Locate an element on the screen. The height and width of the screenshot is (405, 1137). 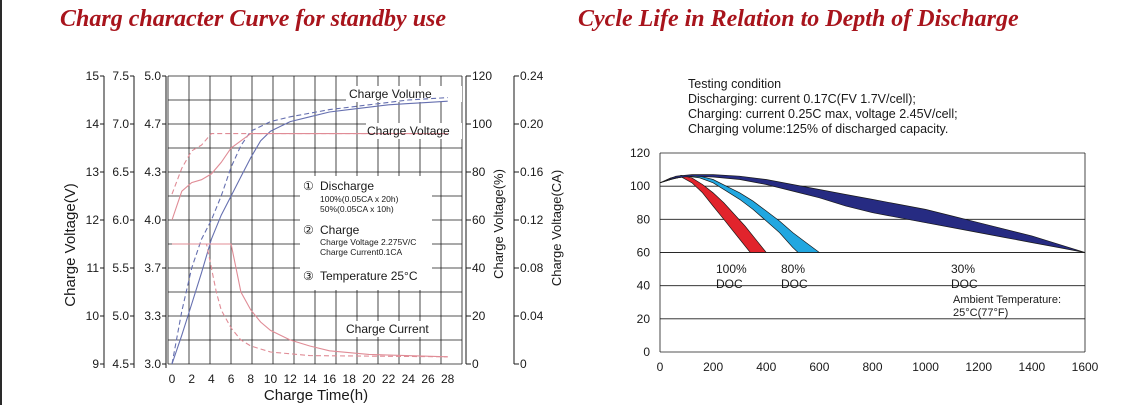
y-tick-label-right: 0.24 is located at coordinates (532, 76).